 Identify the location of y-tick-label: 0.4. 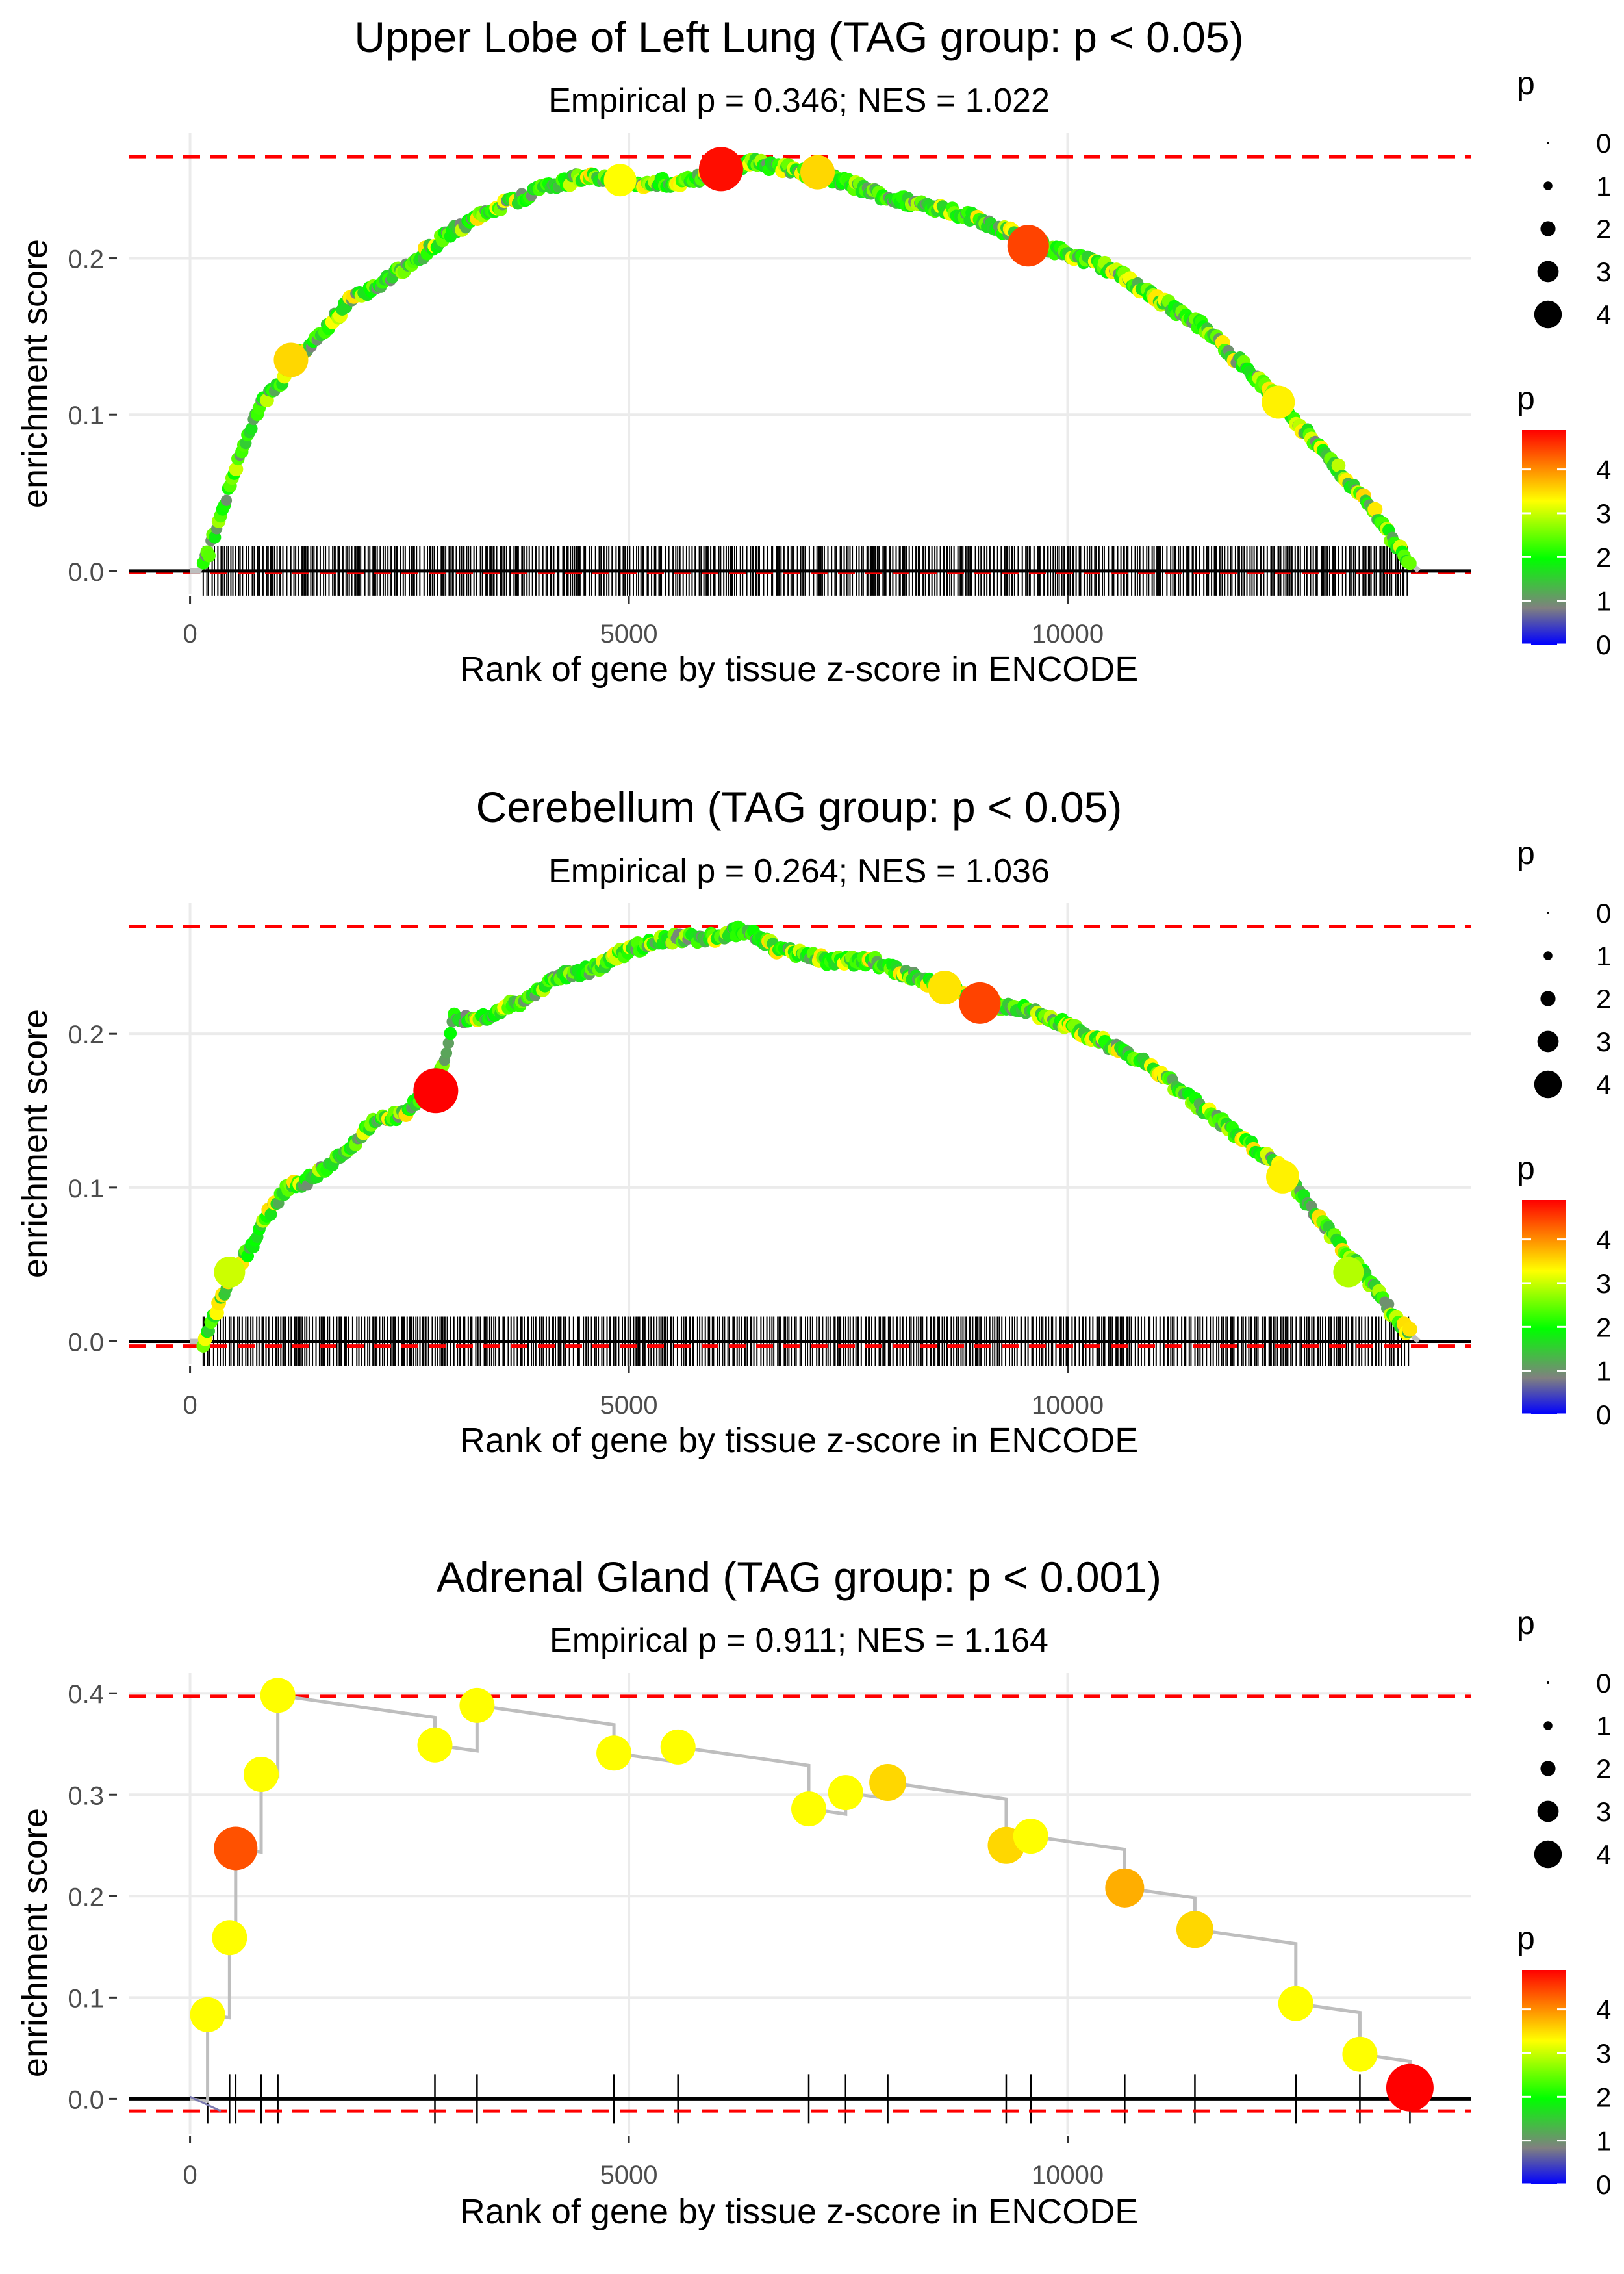
(86, 1694).